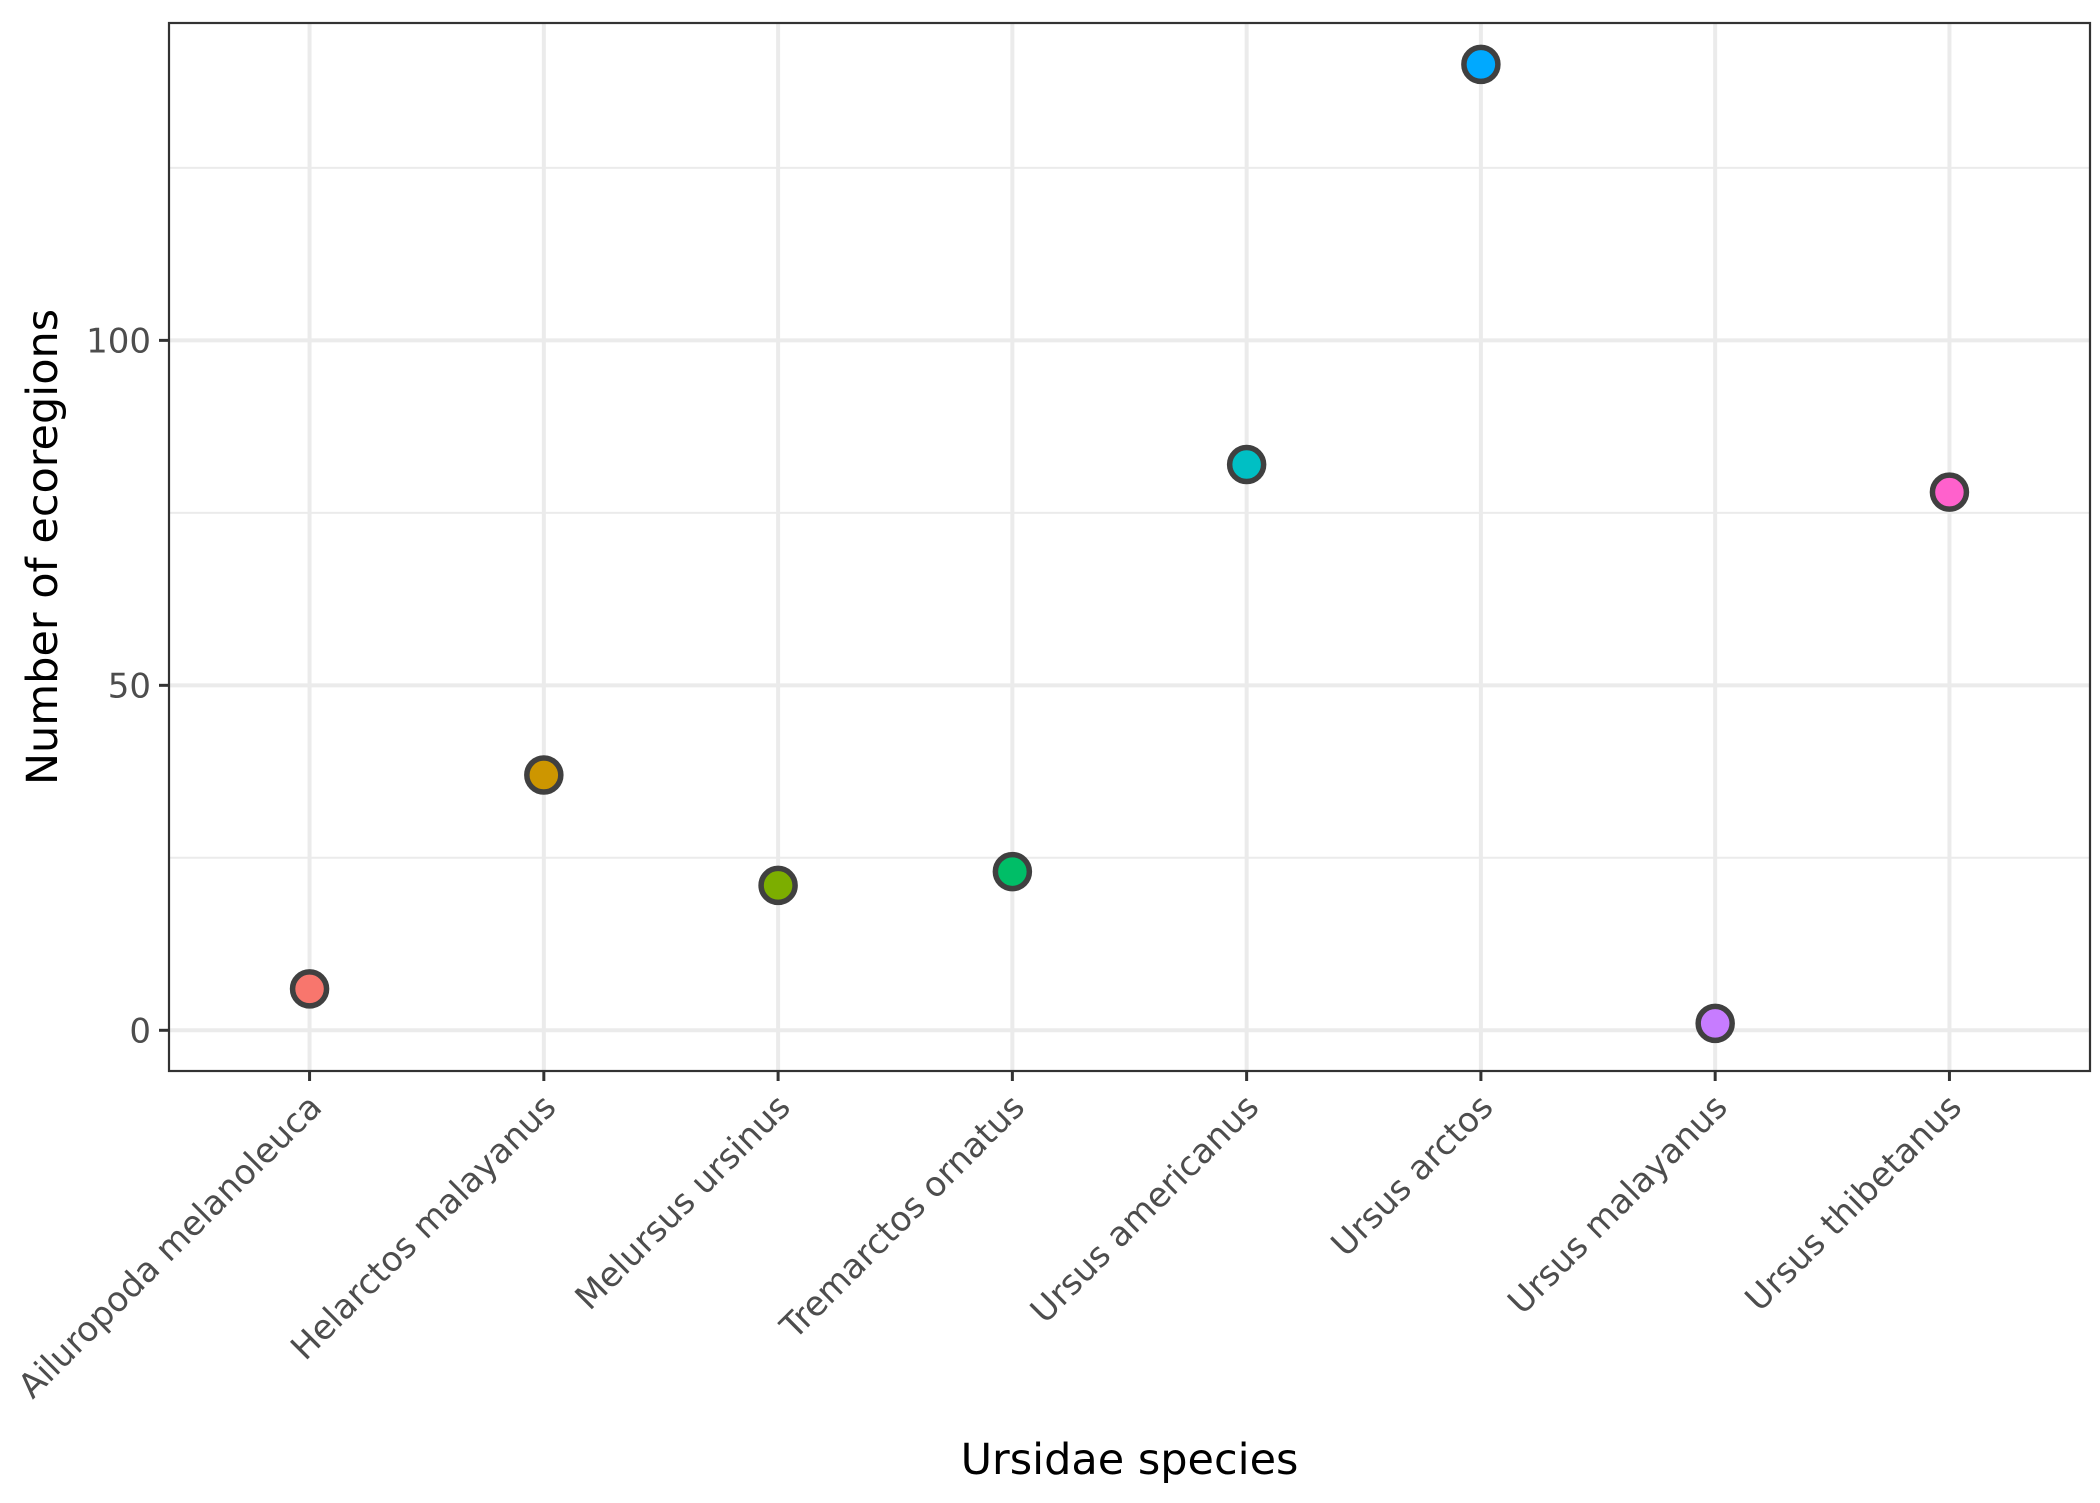  What do you see at coordinates (309, 989) in the screenshot?
I see `data-point-ailuropoda-melanoleuca` at bounding box center [309, 989].